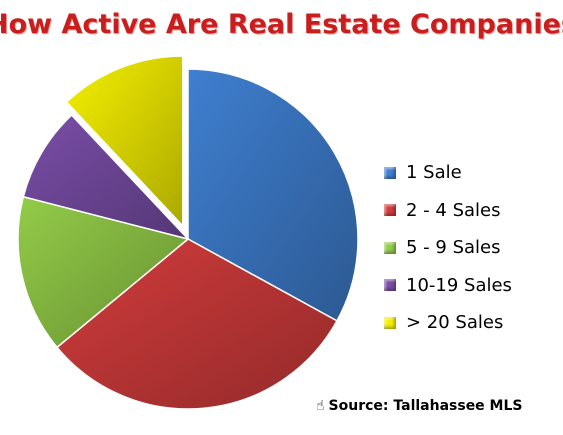 The width and height of the screenshot is (563, 435). I want to click on source-text: Source: Tallahassee MLS, so click(425, 406).